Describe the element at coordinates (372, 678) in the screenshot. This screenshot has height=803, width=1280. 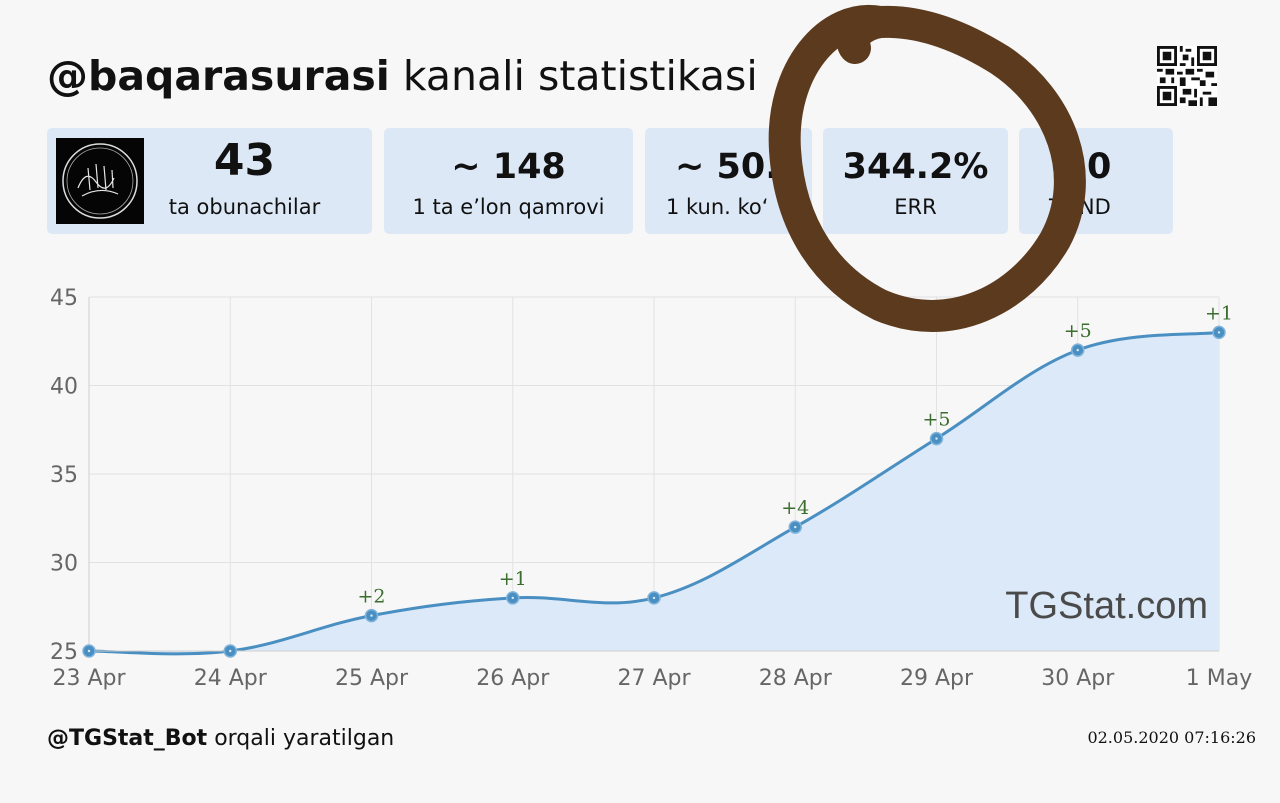
I see `x-tick-label: 25 Apr` at that location.